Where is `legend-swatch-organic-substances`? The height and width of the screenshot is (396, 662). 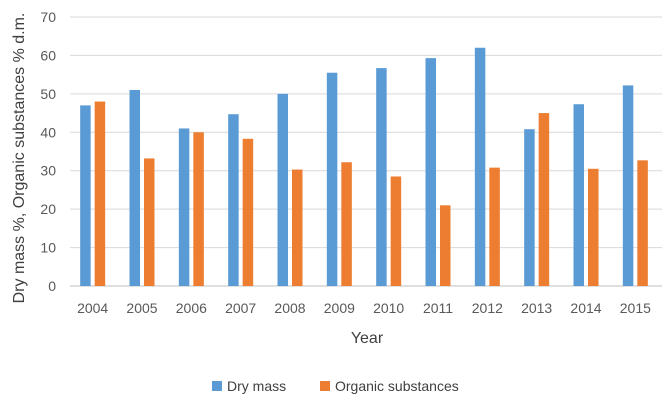
legend-swatch-organic-substances is located at coordinates (325, 386).